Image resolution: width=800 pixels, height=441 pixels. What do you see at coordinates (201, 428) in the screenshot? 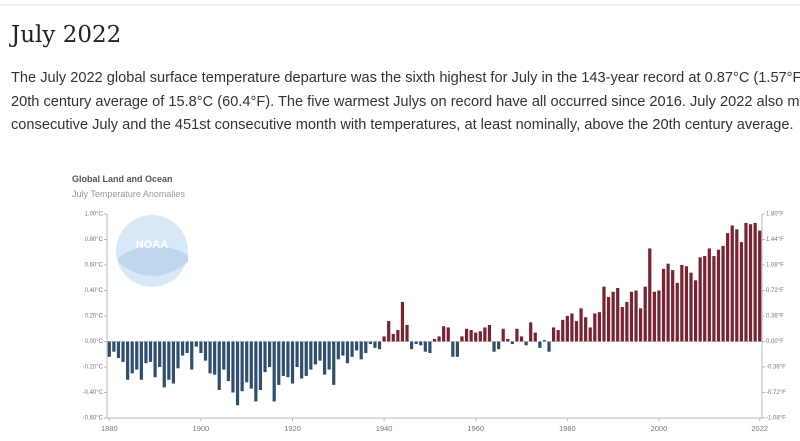
I see `x-tick-label: 1900` at bounding box center [201, 428].